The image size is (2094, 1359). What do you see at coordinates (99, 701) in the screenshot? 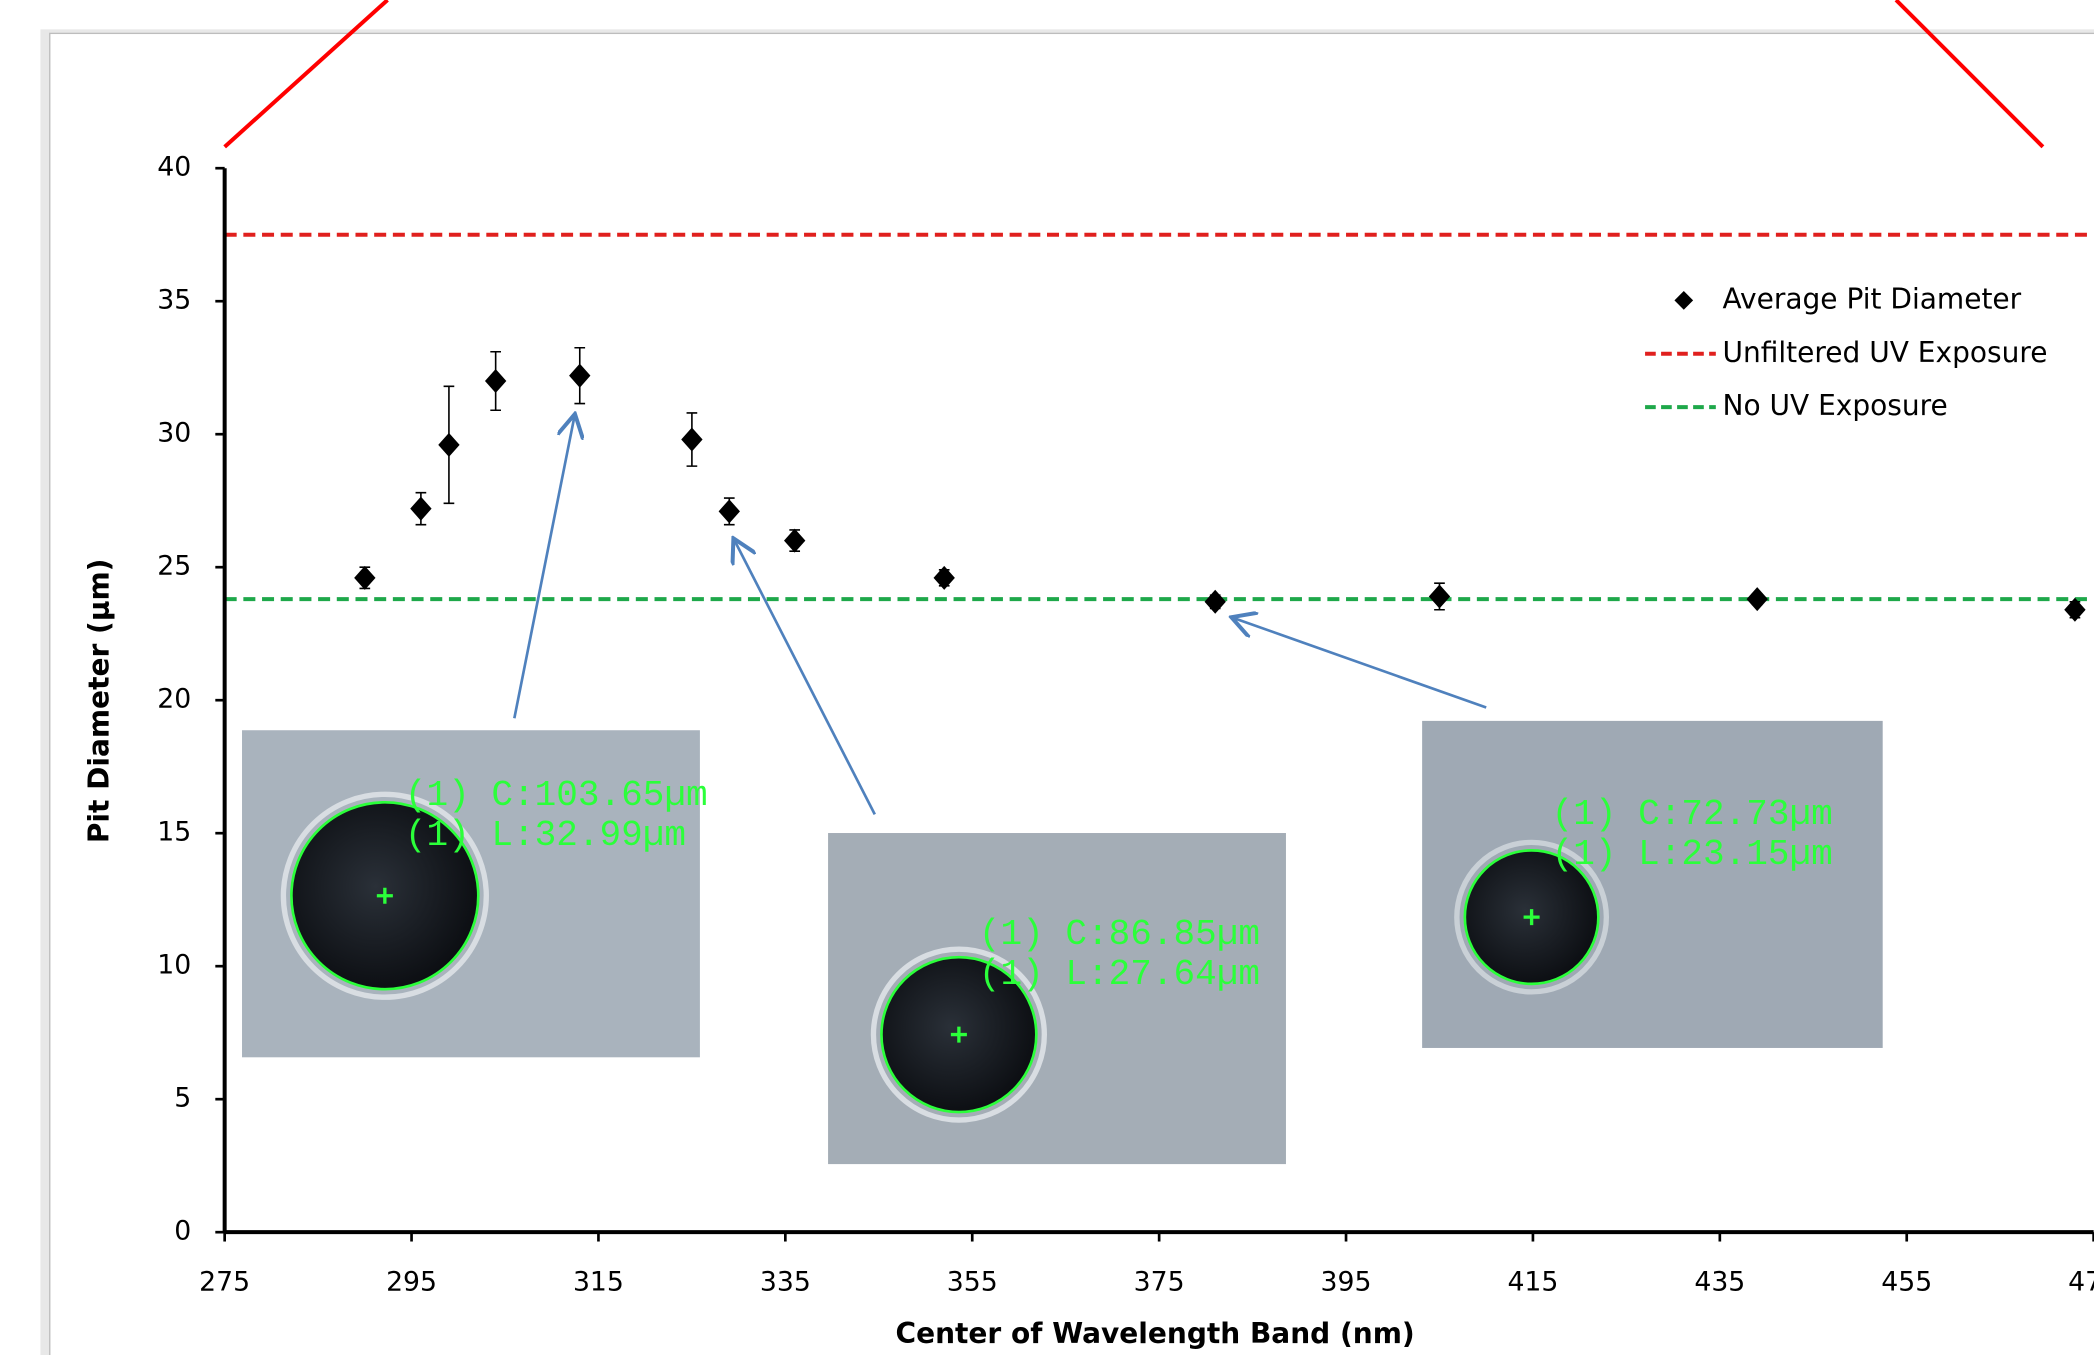
I see `y-axis-label: Pit Diameter (µm)` at bounding box center [99, 701].